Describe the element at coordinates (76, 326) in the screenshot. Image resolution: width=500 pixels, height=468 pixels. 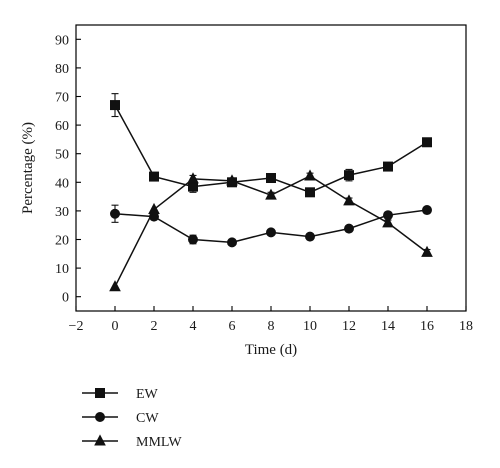
I see `x-tick-label: −2` at that location.